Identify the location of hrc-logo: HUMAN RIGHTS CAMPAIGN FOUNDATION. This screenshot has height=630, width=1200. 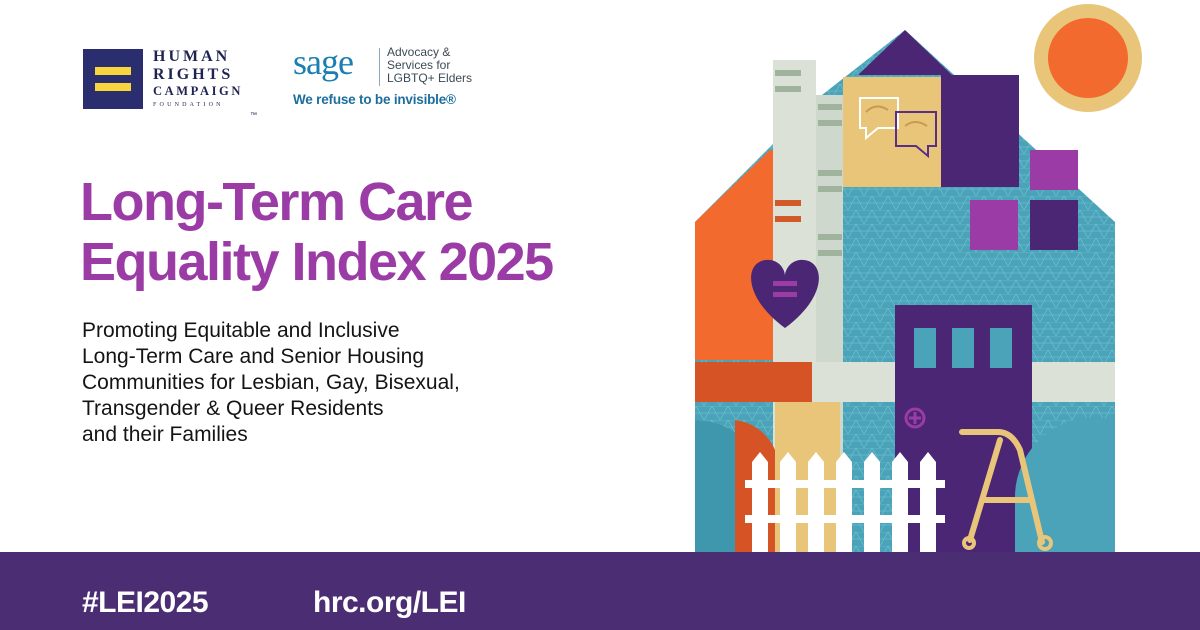
(163, 79).